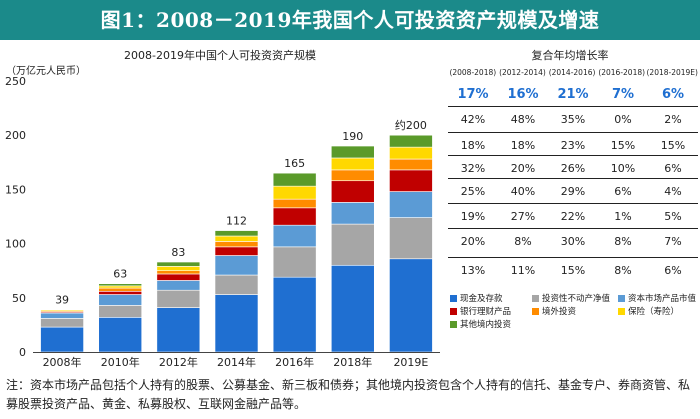  Describe the element at coordinates (673, 191) in the screenshot. I see `cagr-value: 4%` at that location.